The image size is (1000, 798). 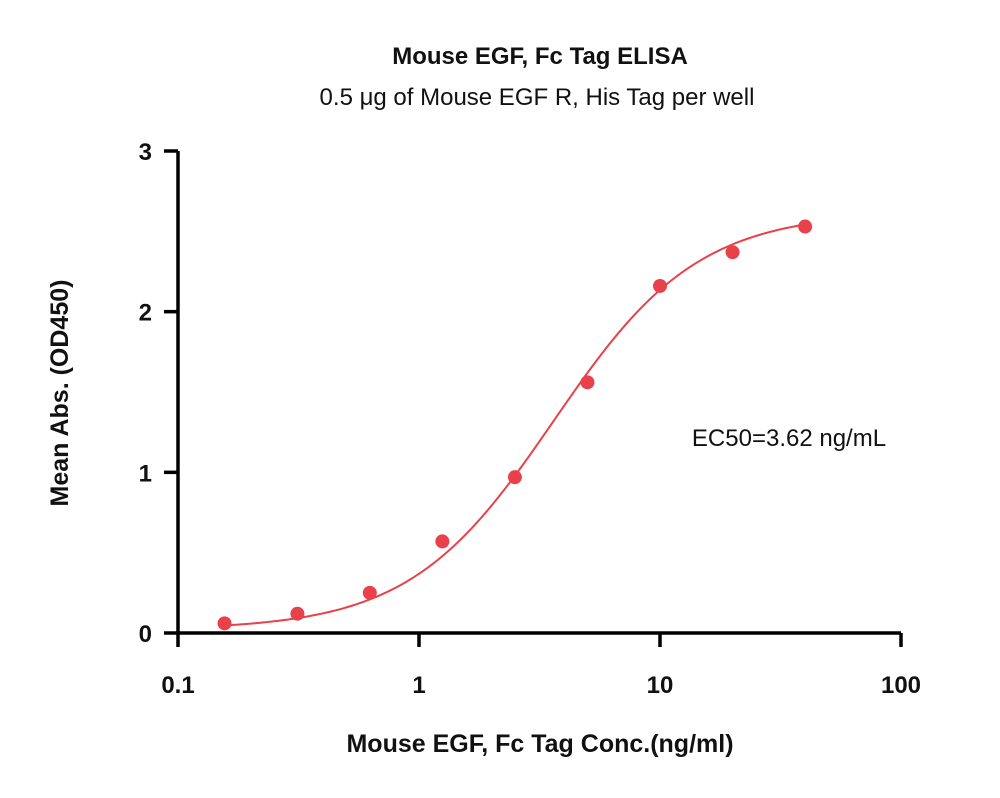 What do you see at coordinates (541, 666) in the screenshot?
I see `x-ticks: 0.1 1 10 100` at bounding box center [541, 666].